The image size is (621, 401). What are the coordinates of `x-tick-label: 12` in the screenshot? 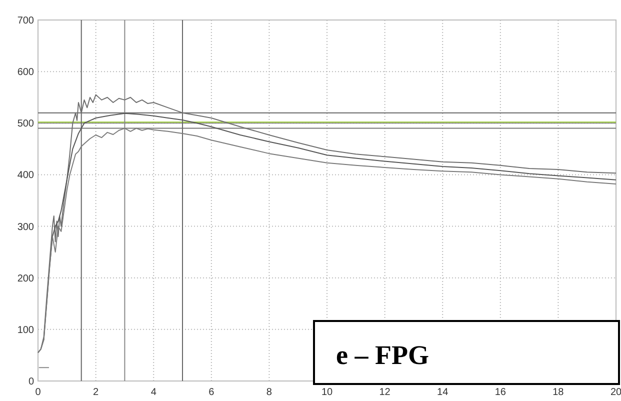 It's located at (385, 392).